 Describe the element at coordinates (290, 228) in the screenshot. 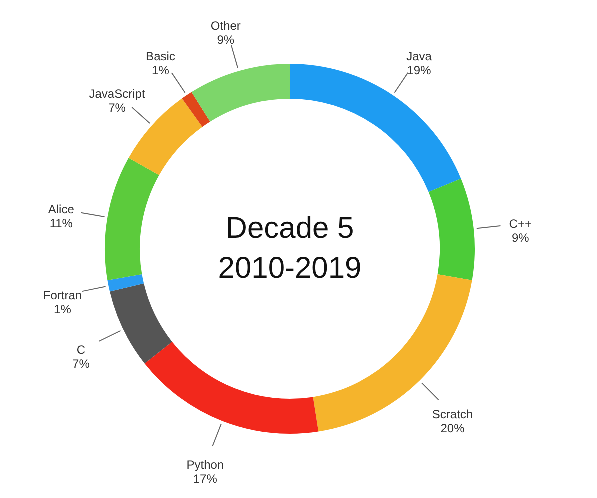

I see `text: Decade 5` at that location.